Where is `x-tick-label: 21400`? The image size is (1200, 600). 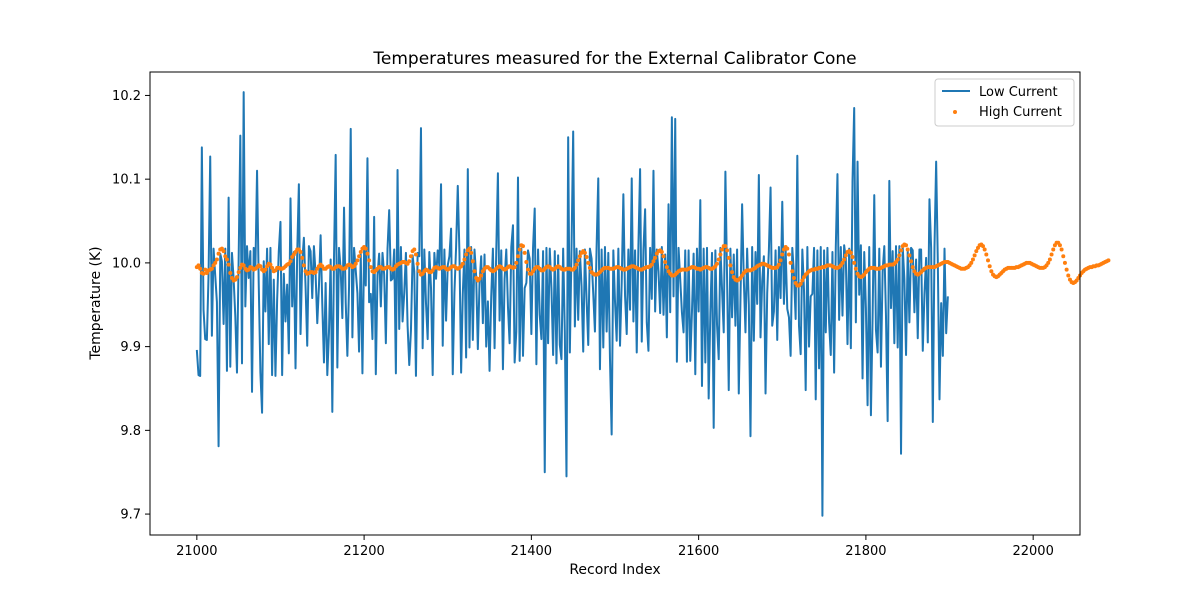 x-tick-label: 21400 is located at coordinates (531, 551).